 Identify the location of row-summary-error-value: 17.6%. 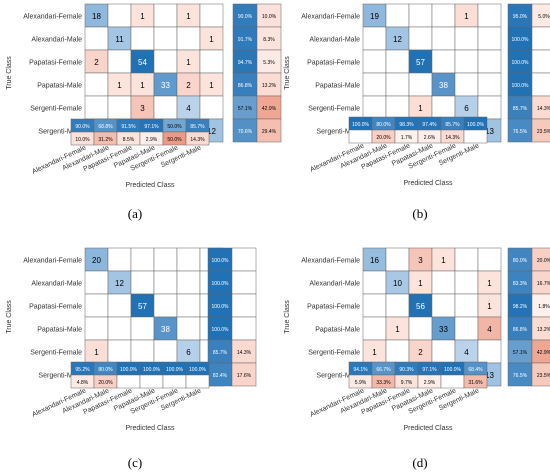
(244, 376).